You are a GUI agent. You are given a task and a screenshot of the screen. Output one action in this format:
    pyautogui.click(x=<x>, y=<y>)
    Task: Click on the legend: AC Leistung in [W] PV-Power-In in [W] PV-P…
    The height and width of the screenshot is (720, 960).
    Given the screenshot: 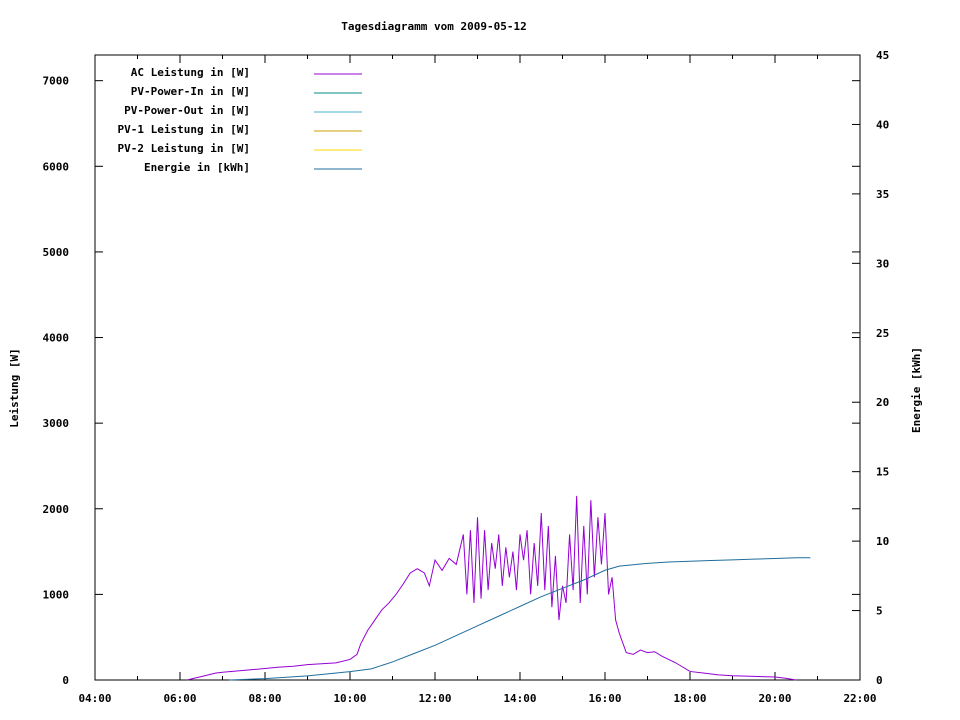 What is the action you would take?
    pyautogui.click(x=240, y=120)
    